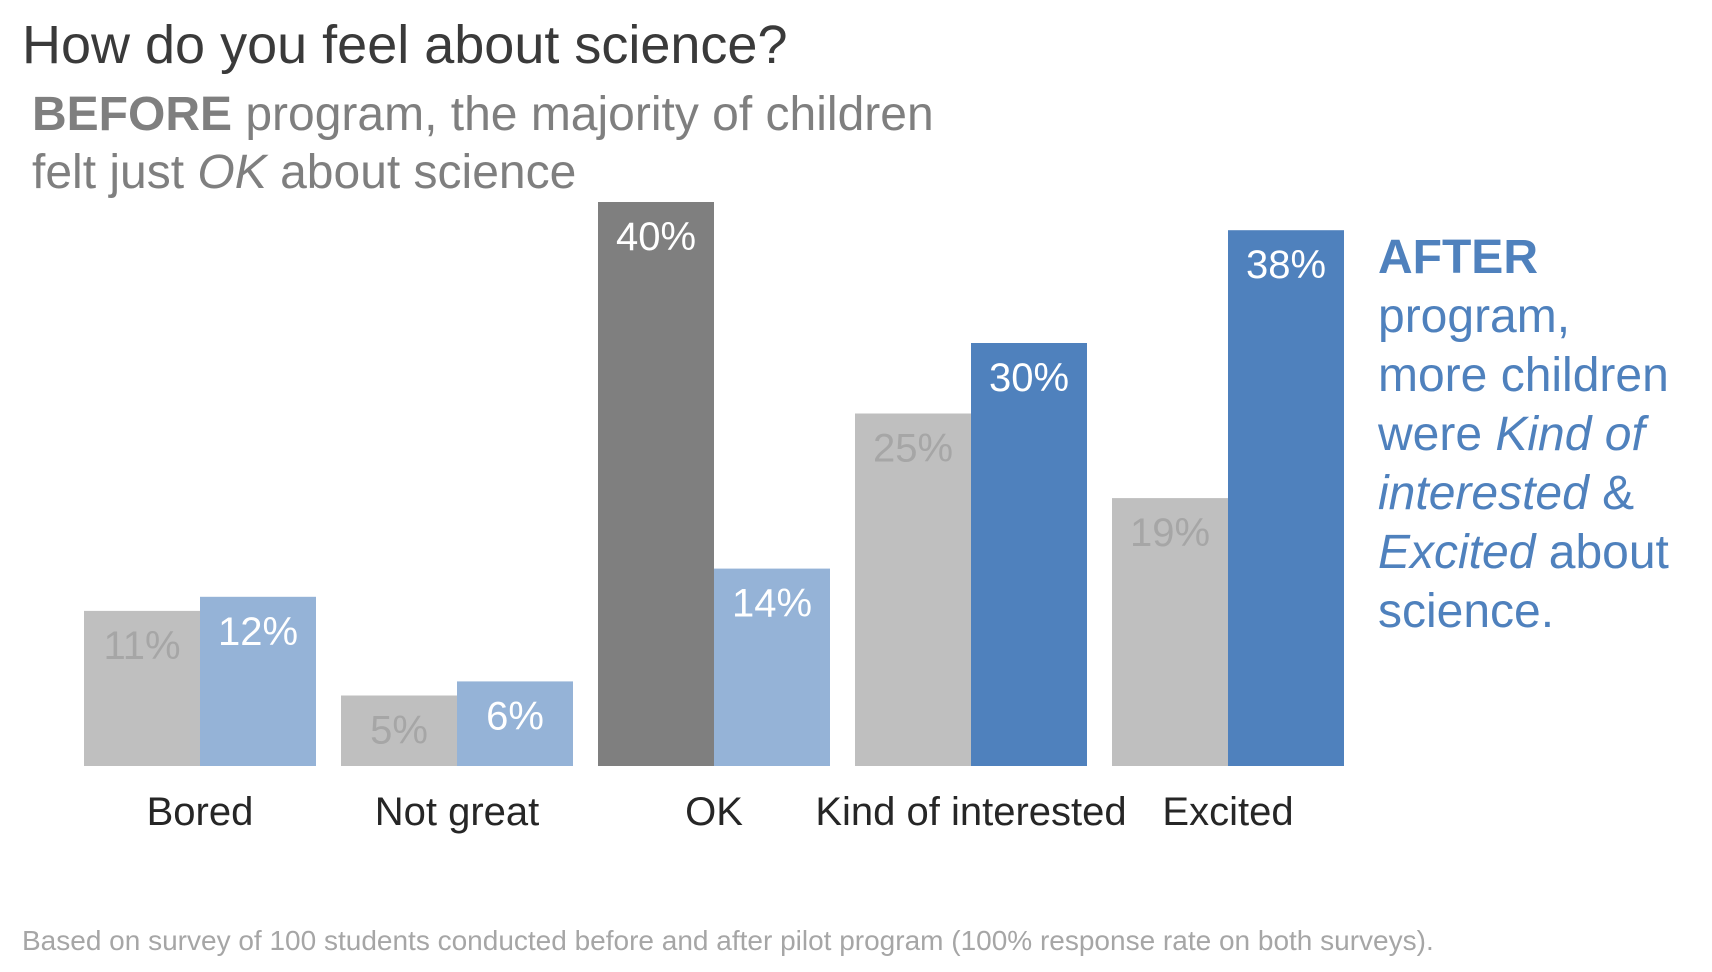 The width and height of the screenshot is (1712, 972). What do you see at coordinates (457, 812) in the screenshot?
I see `category-label-1: Not great` at bounding box center [457, 812].